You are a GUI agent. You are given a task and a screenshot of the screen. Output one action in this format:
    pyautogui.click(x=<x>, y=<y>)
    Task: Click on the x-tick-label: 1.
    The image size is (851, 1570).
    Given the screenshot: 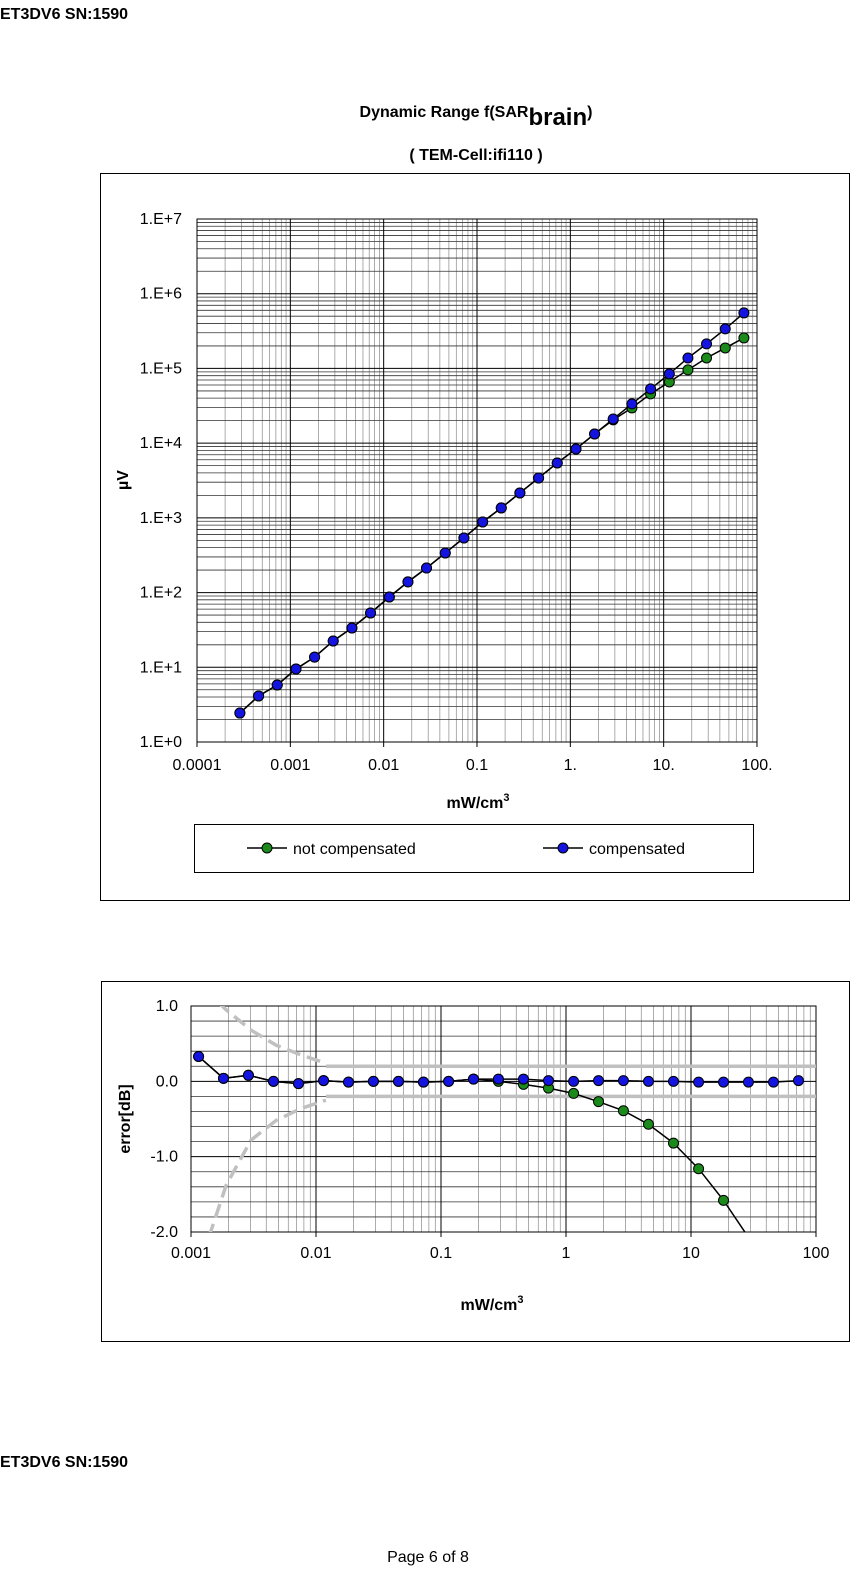 What is the action you would take?
    pyautogui.click(x=570, y=765)
    